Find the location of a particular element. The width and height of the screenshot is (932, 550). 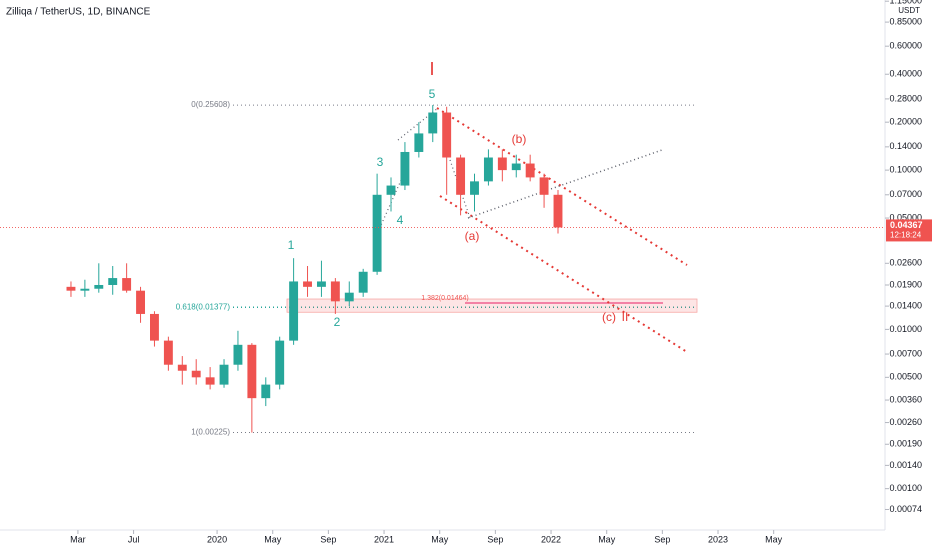

y-tick-label: 0.01000 is located at coordinates (905, 329).